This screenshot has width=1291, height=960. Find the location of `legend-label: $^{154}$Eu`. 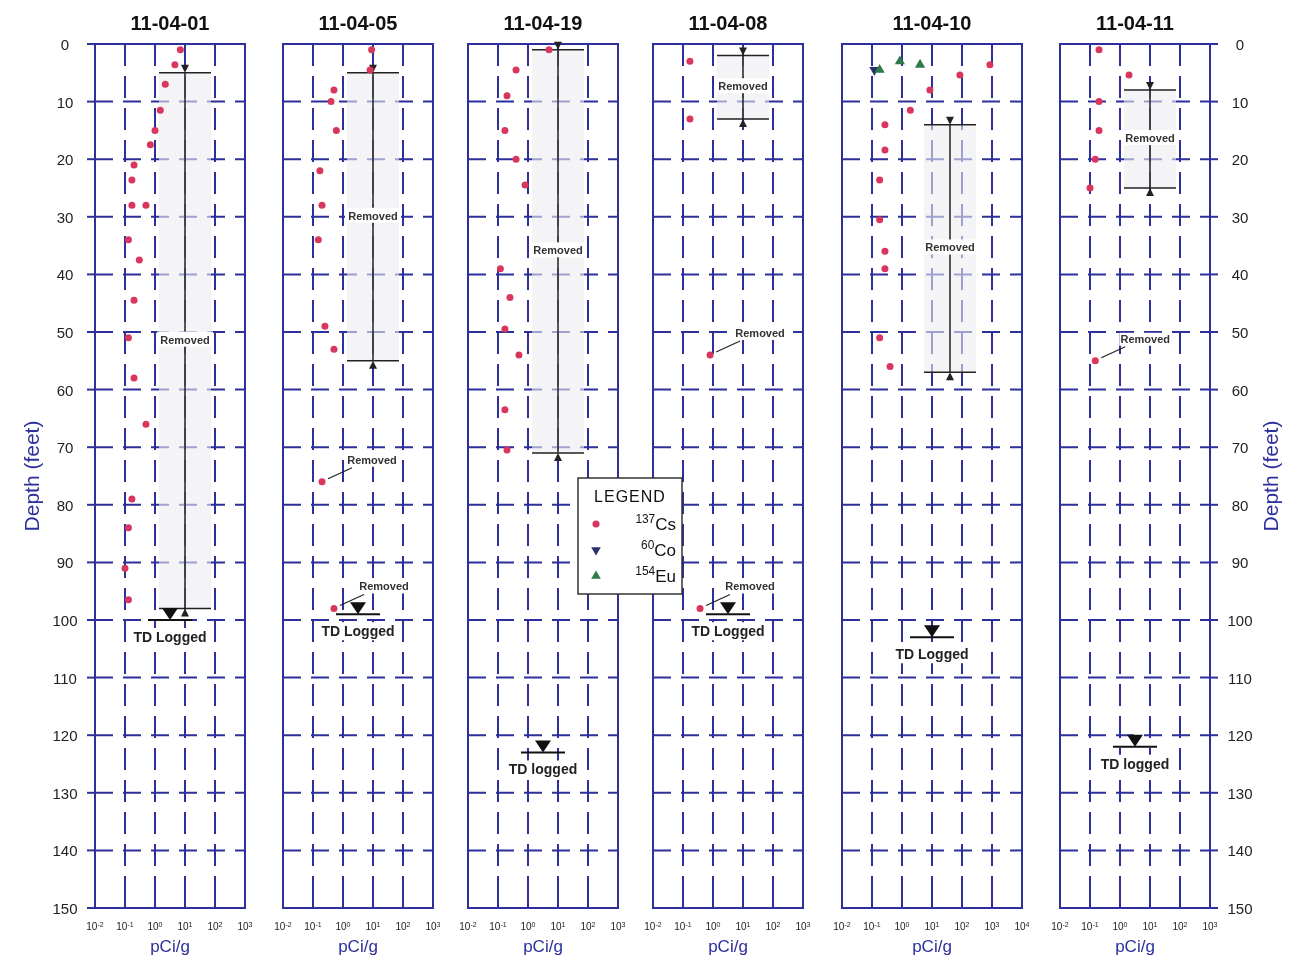

legend-label: $^{154}$Eu is located at coordinates (655, 575).